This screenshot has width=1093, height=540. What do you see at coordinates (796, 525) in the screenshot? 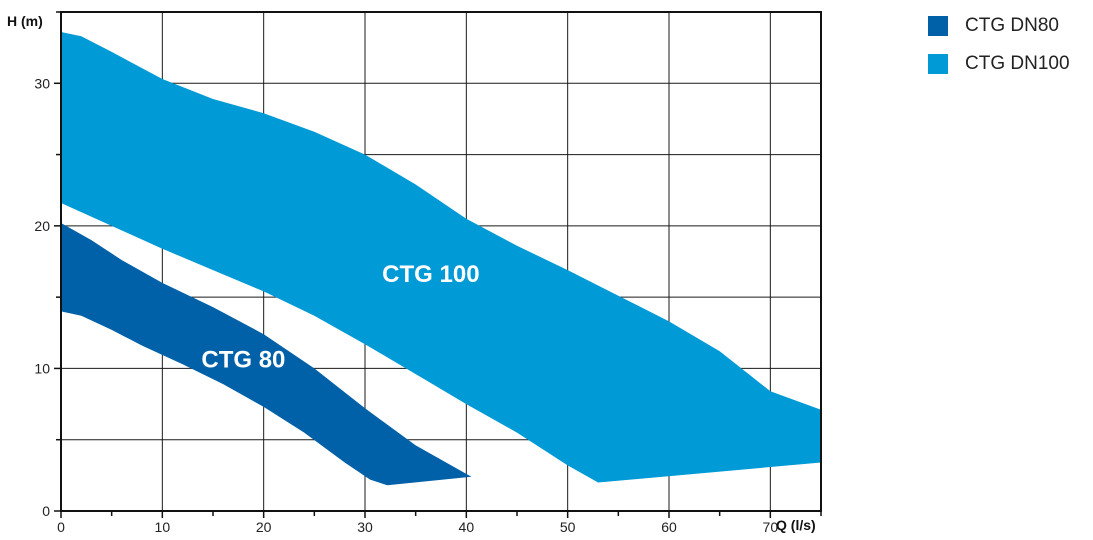
I see `x-axis-title: Q (l/s)` at bounding box center [796, 525].